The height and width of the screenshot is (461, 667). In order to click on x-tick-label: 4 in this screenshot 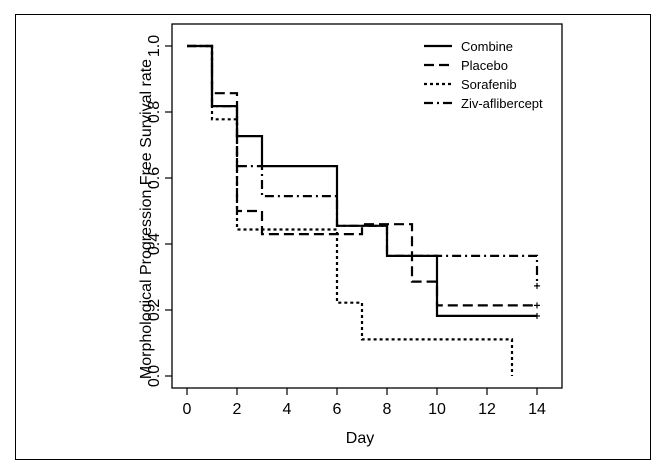, I will do `click(287, 409)`.